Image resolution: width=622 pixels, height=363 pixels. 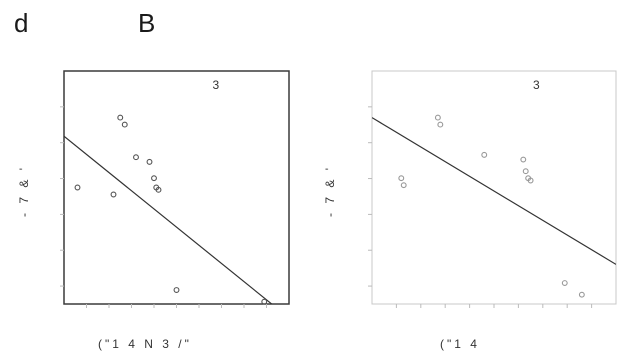 I want to click on x-axis-label-right: ("1 4, so click(x=460, y=344).